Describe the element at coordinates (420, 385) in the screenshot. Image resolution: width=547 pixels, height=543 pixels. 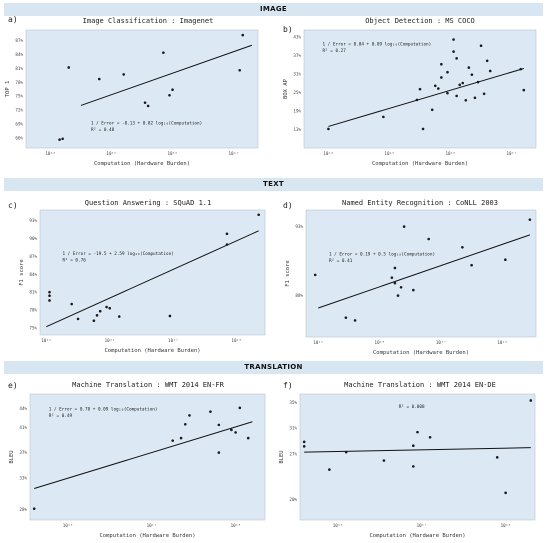
I see `chart-title: Machine Translation : WMT 2014 EN-DE` at that location.